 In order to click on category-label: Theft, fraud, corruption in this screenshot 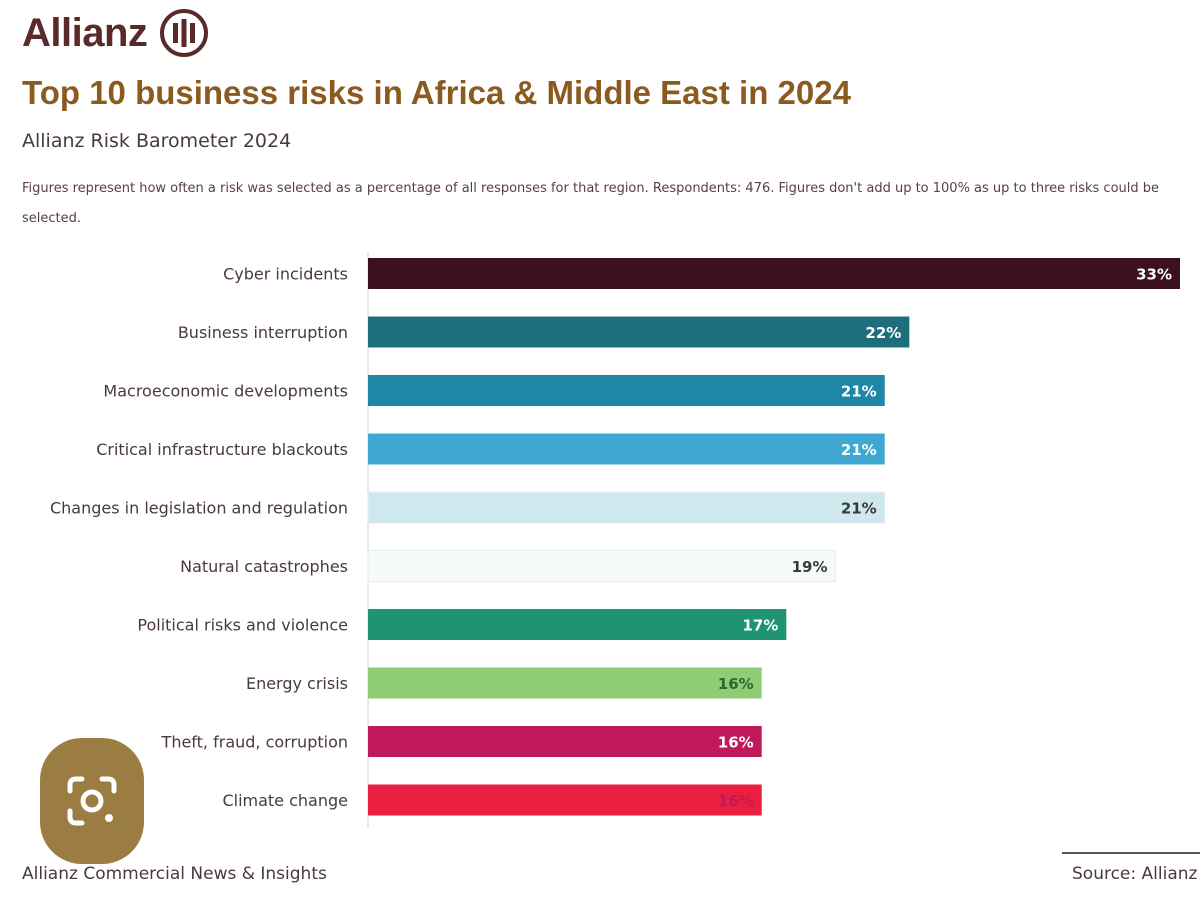, I will do `click(254, 742)`.